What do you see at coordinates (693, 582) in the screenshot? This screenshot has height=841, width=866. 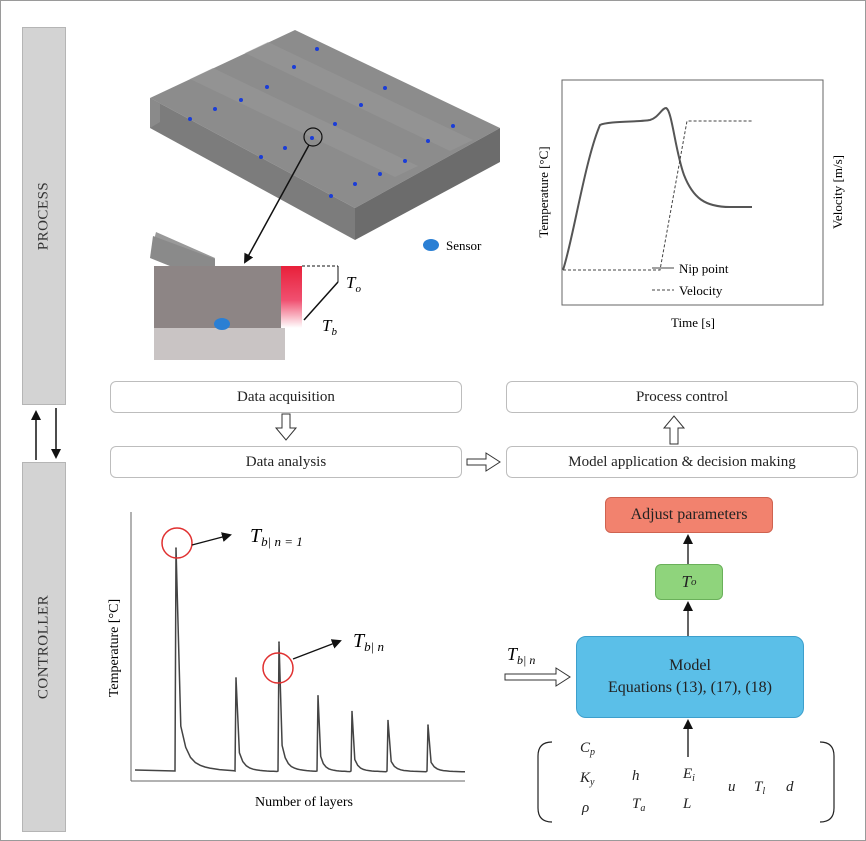 I see `to-box-subscript: o` at bounding box center [693, 582].